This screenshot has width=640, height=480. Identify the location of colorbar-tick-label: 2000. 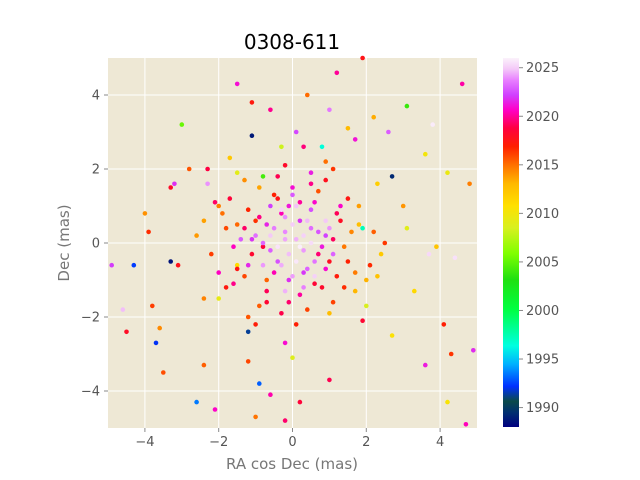
(542, 311).